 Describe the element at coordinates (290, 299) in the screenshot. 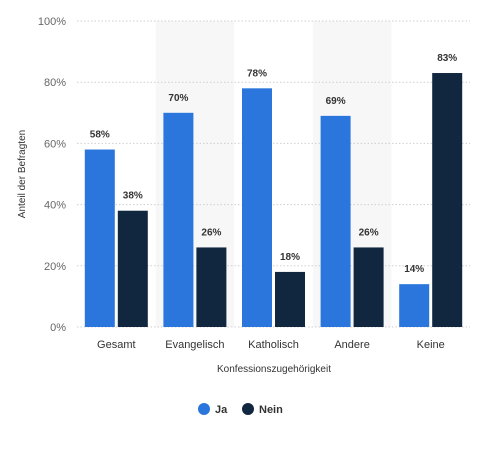

I see `bar-nein-katholisch` at that location.